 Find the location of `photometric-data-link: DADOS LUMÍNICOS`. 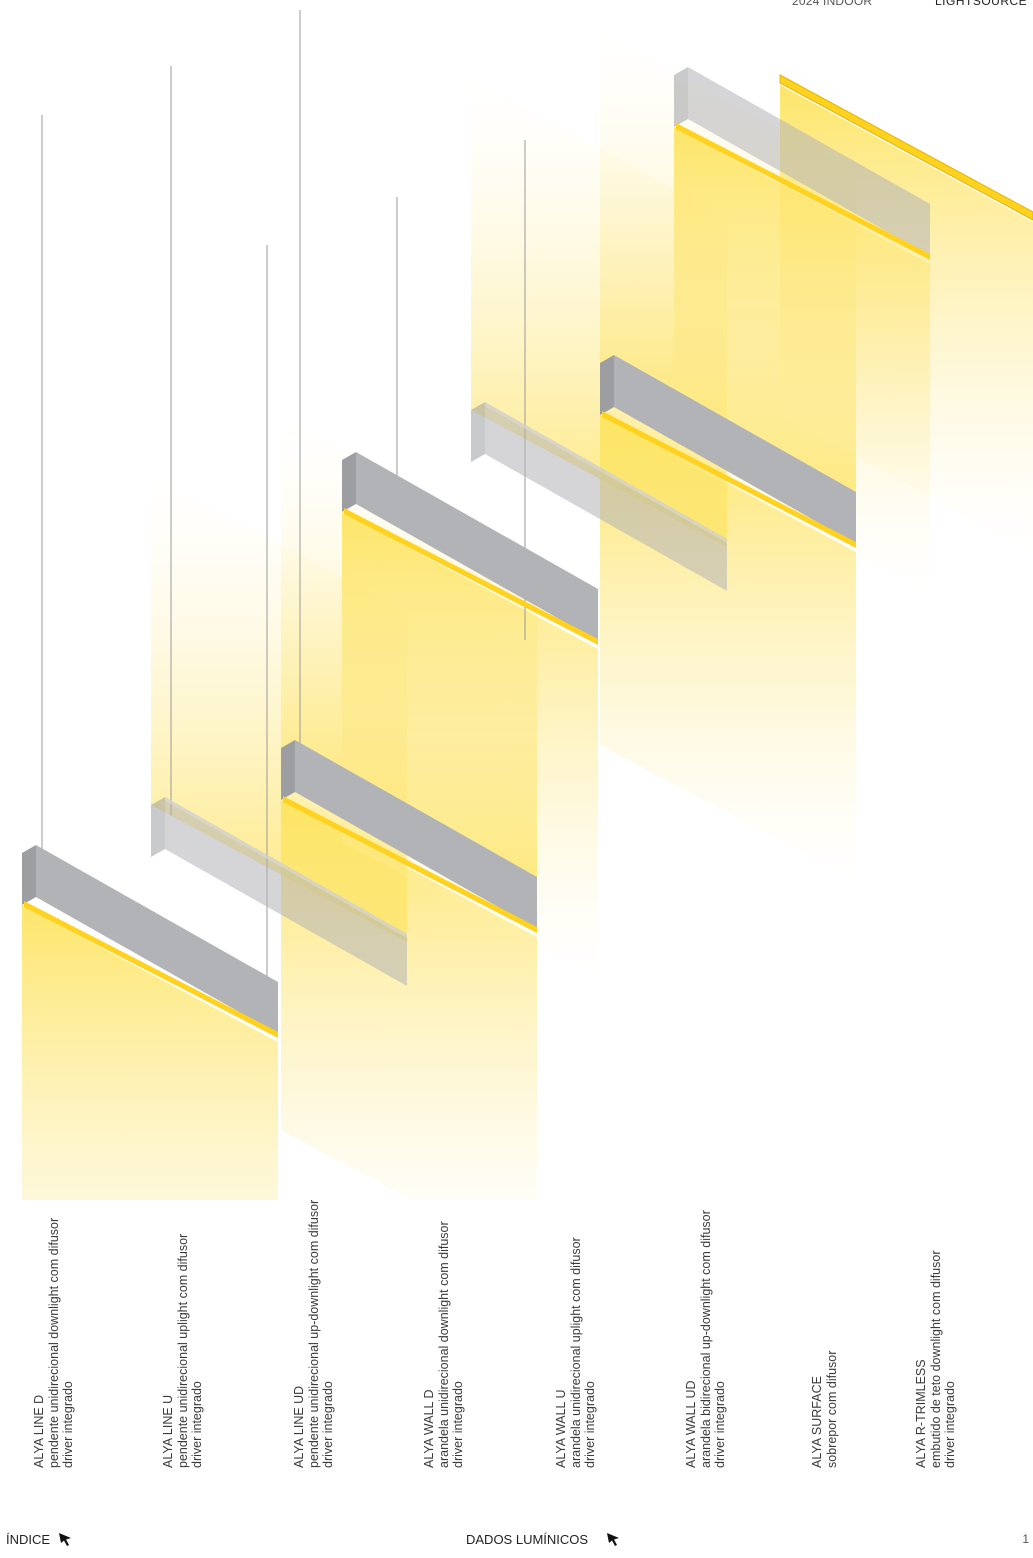

photometric-data-link: DADOS LUMÍNICOS is located at coordinates (544, 1539).